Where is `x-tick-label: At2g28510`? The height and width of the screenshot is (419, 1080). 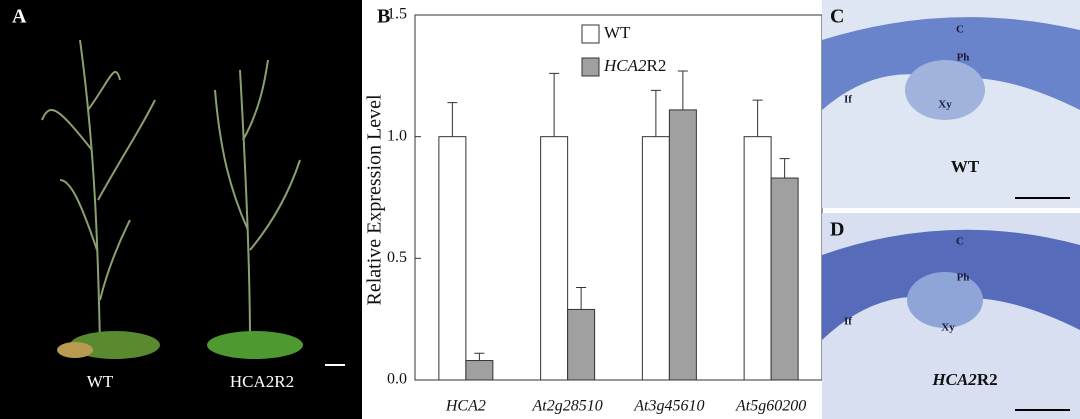
x-tick-label: At2g28510 is located at coordinates (567, 406).